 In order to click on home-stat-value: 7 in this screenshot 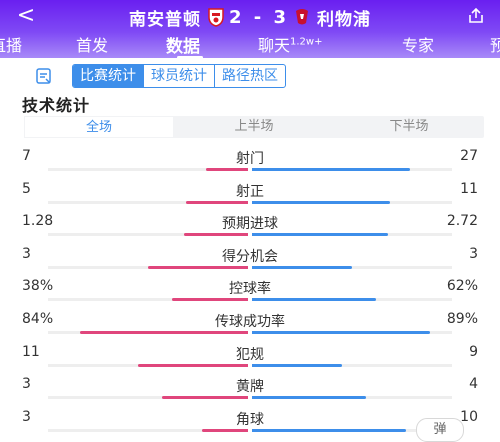, I will do `click(26, 156)`.